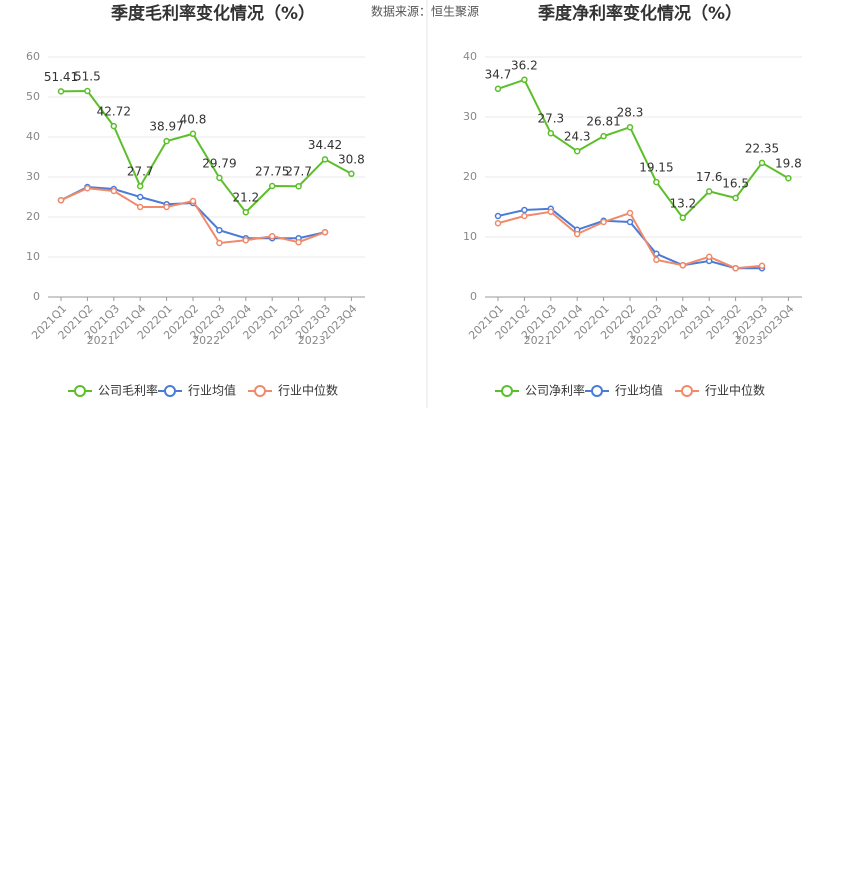  What do you see at coordinates (735, 184) in the screenshot?
I see `data-label: 16.5` at bounding box center [735, 184].